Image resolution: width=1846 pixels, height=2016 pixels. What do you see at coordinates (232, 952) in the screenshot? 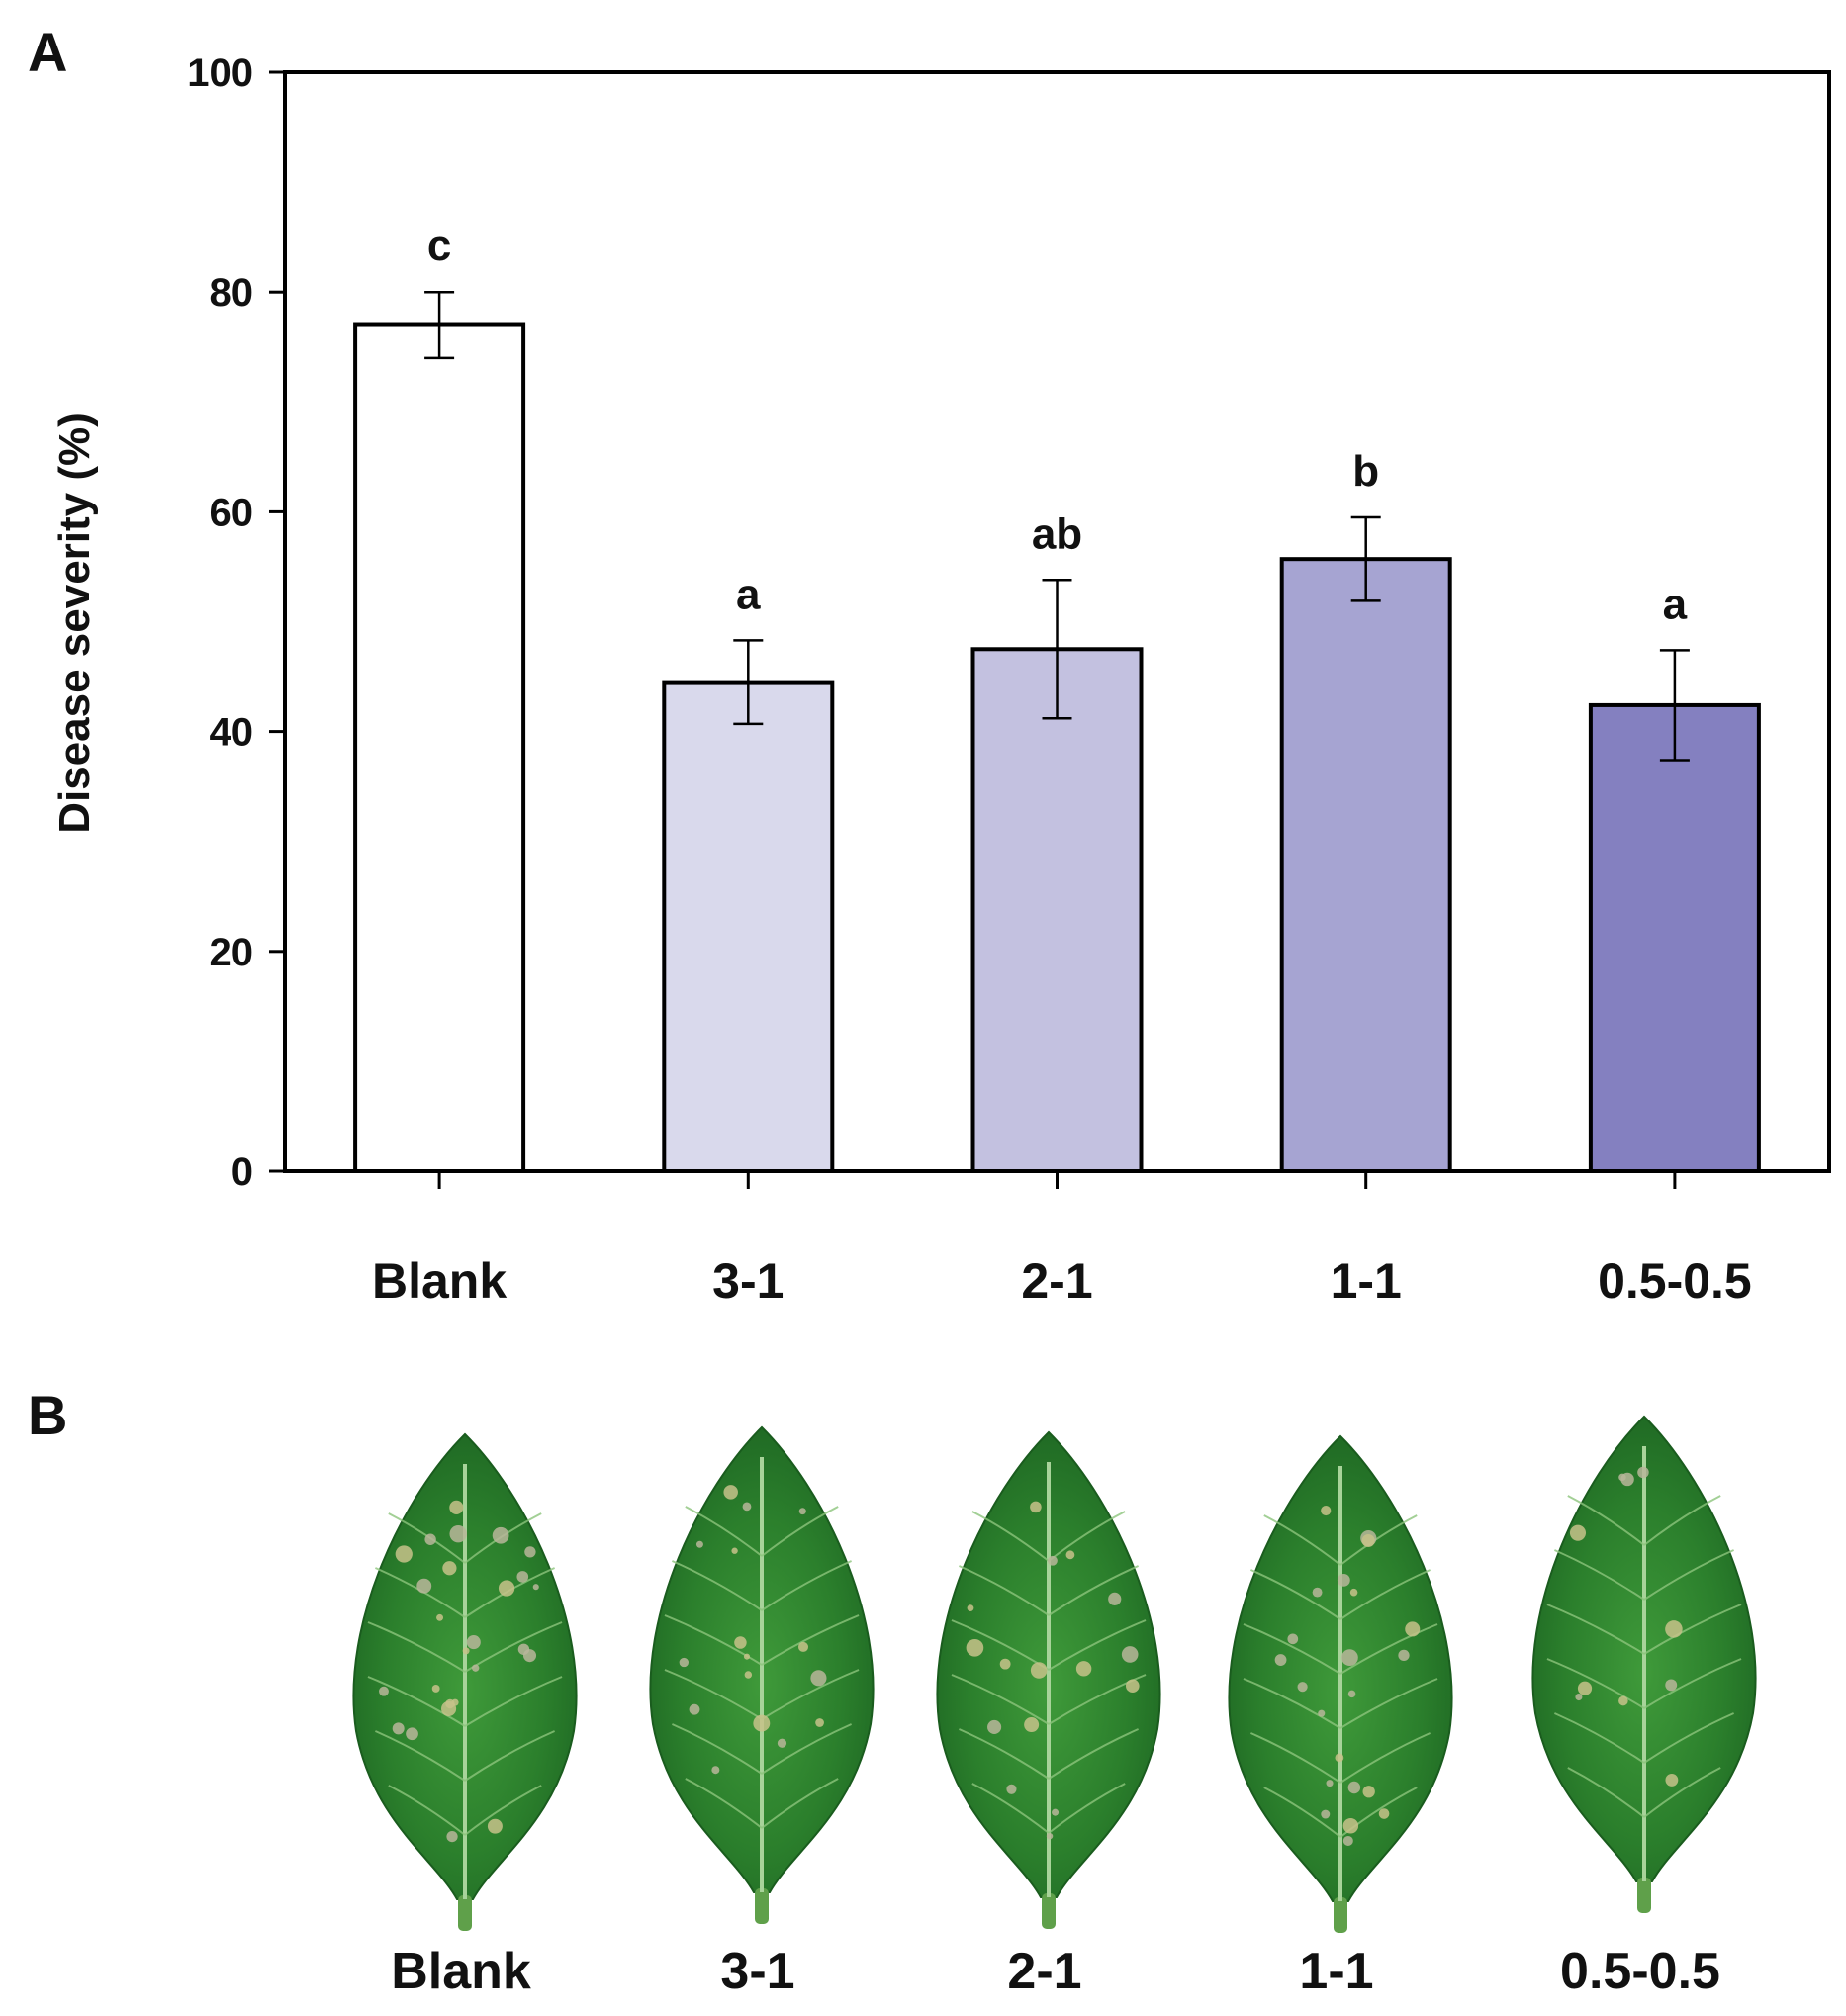
I see `y-tick-label: 20` at bounding box center [232, 952].